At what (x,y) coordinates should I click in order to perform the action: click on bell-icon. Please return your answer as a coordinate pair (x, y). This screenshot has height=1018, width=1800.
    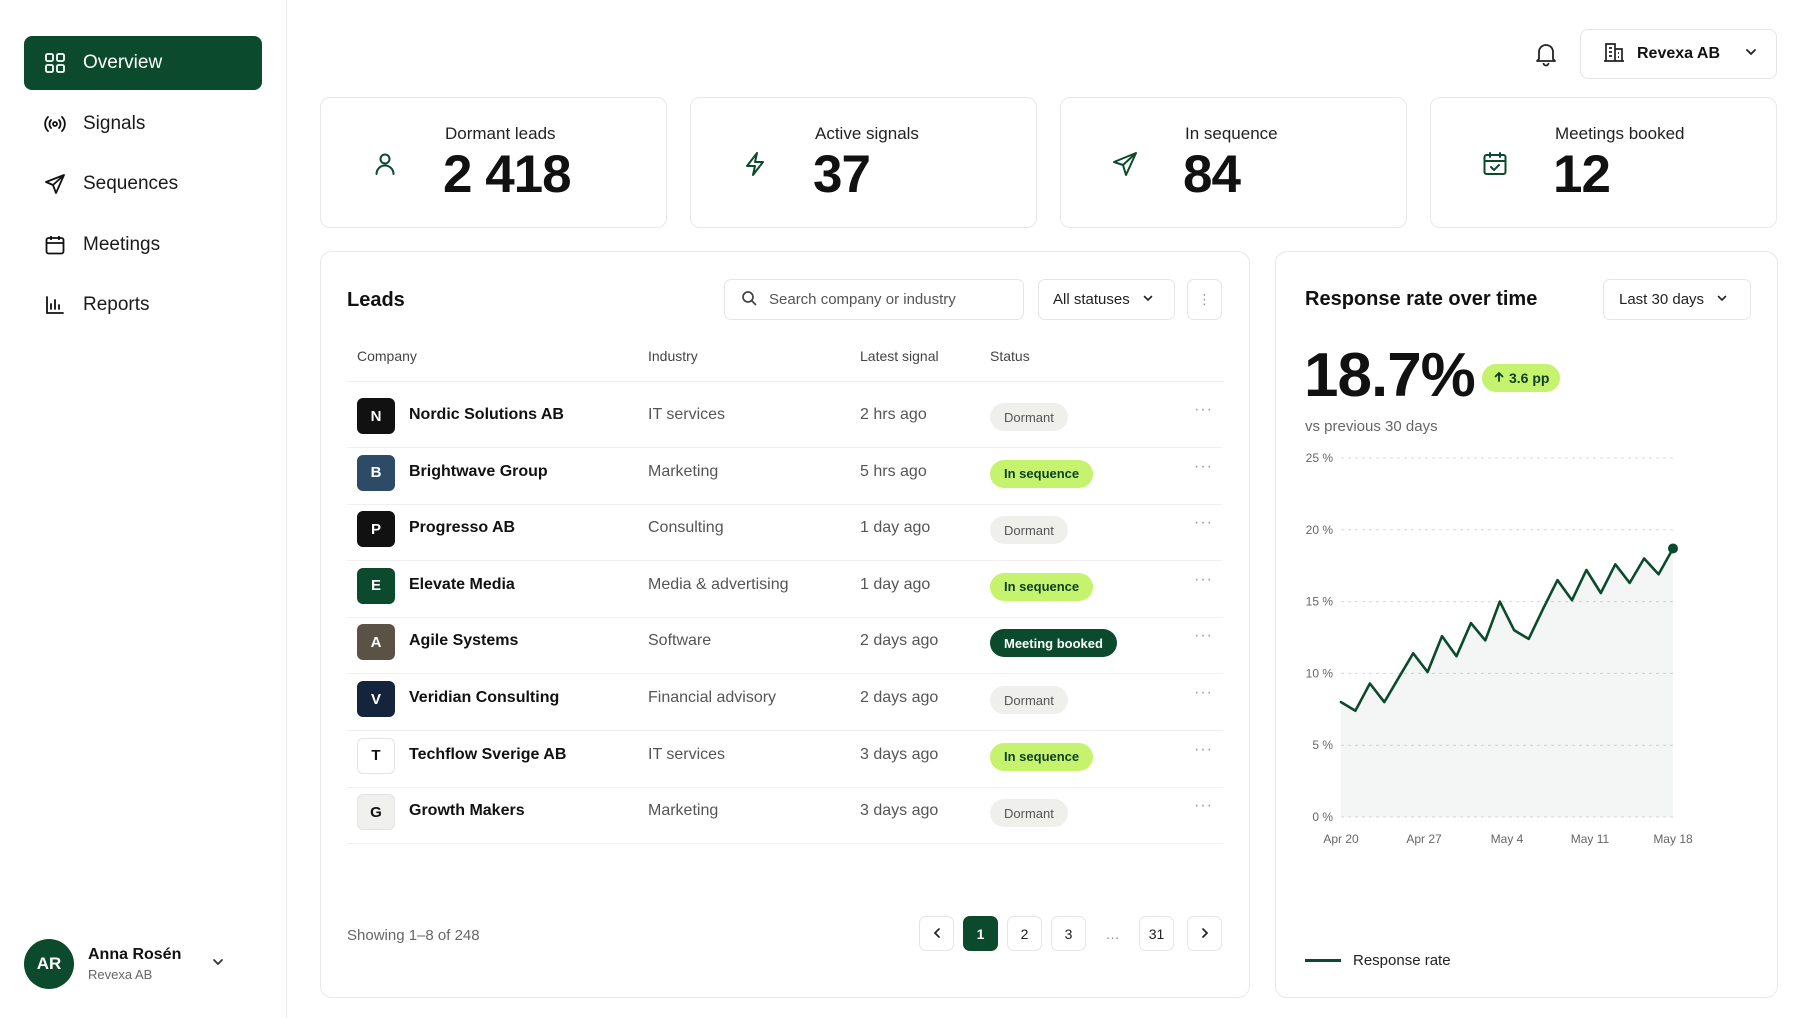
    Looking at the image, I should click on (1546, 54).